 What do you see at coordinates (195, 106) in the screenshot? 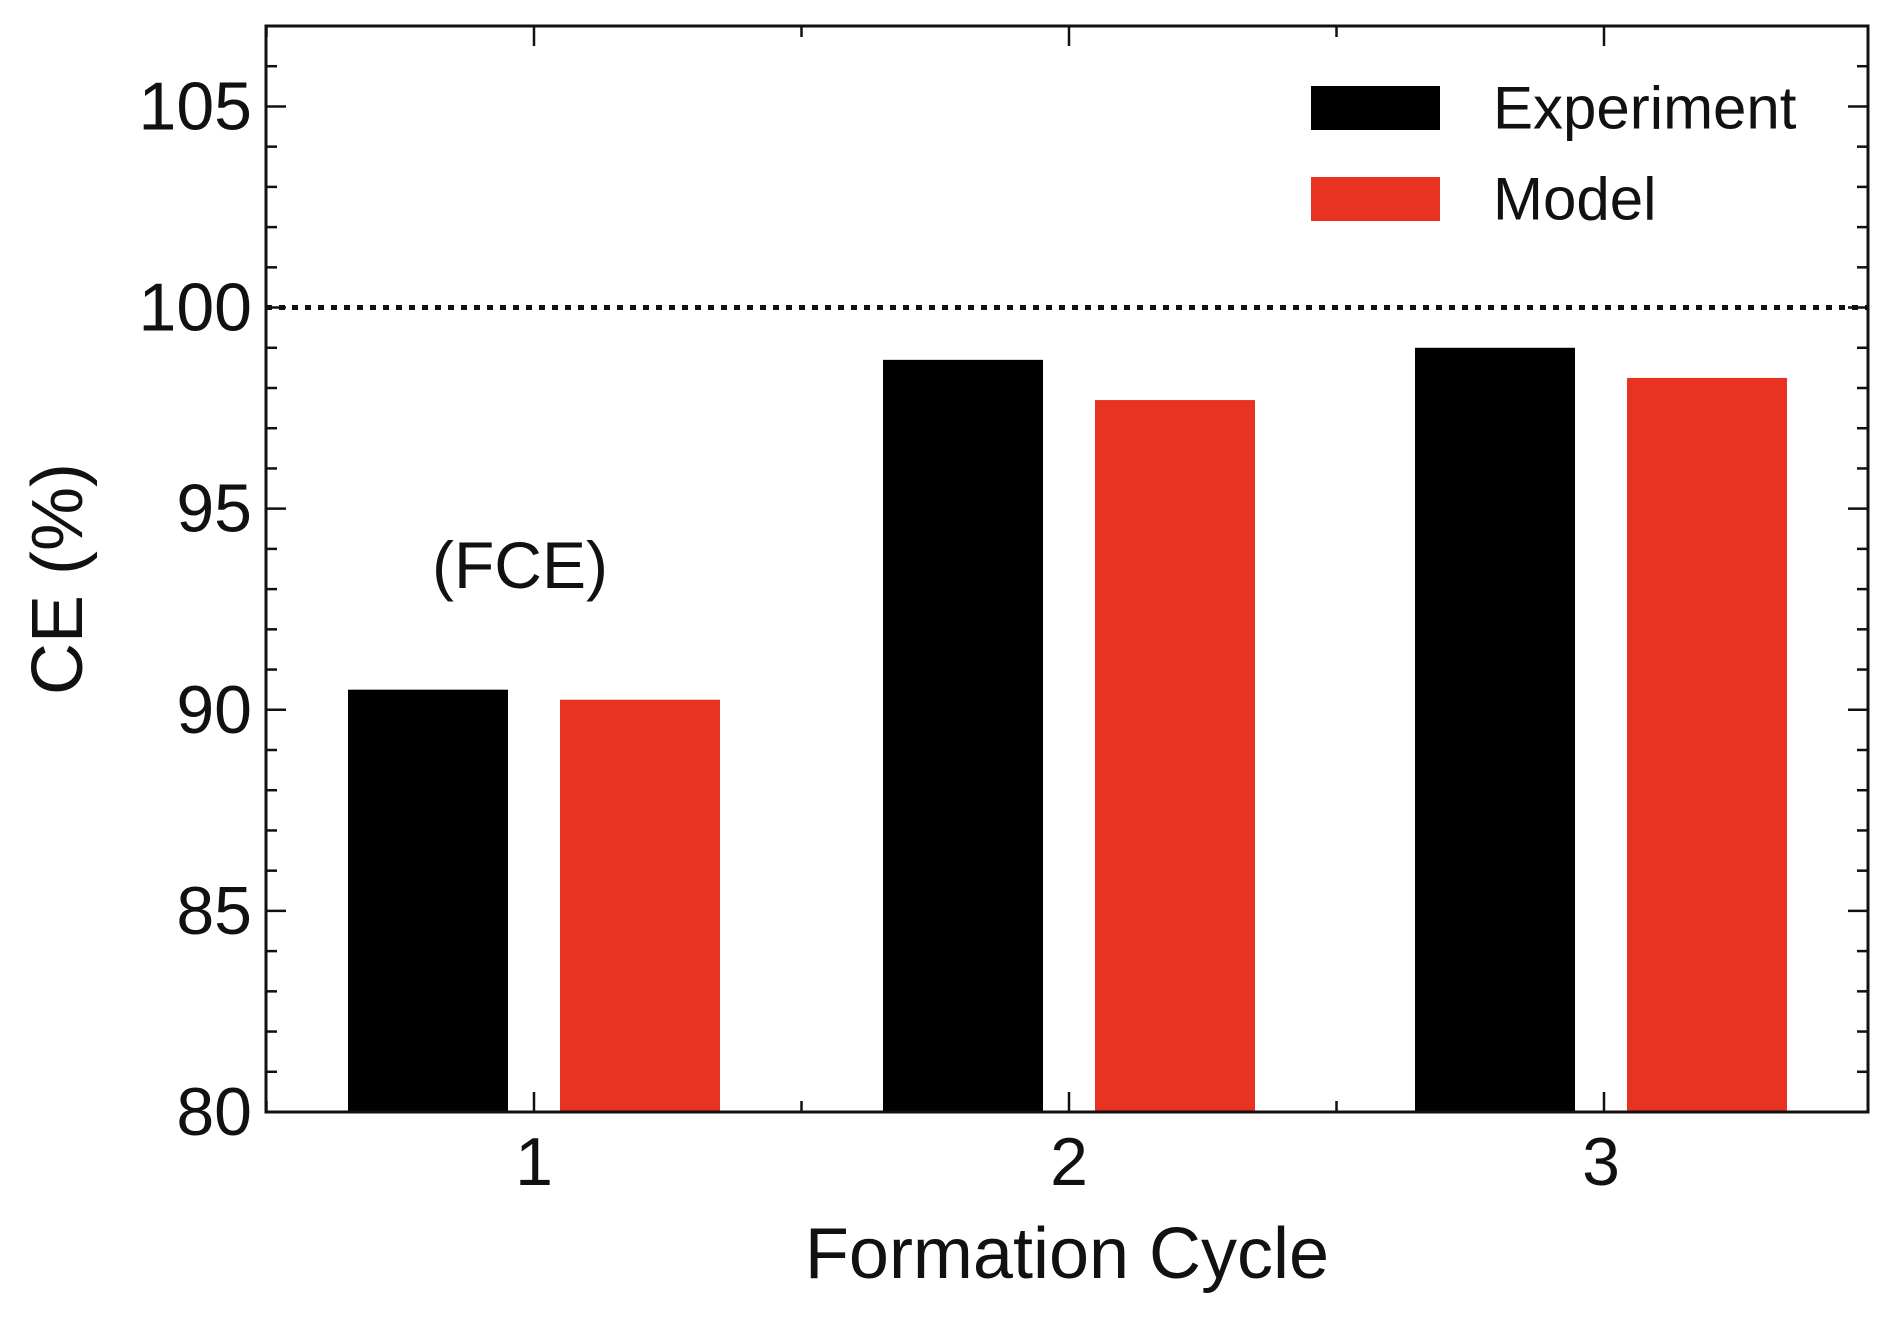
I see `y-tick-label-105: 105` at bounding box center [195, 106].